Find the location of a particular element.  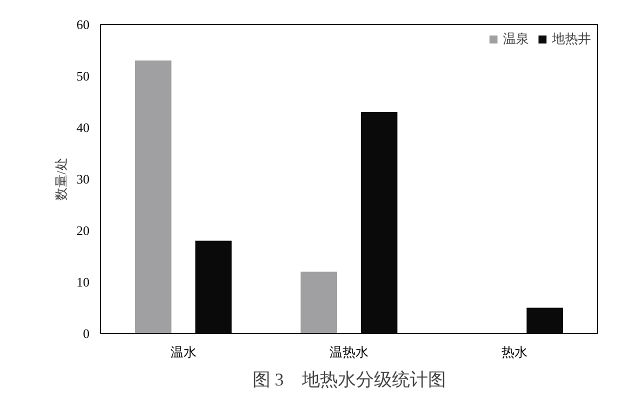

y-tick-label: 10 is located at coordinates (83, 282).